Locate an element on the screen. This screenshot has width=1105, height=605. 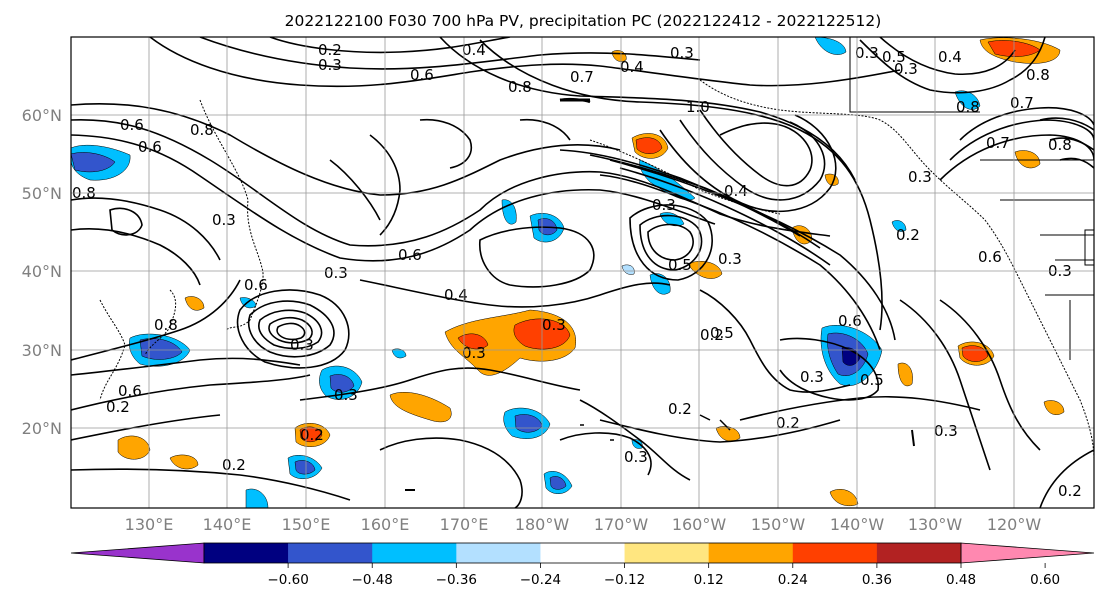
lat-label-60n: 60°N is located at coordinates (42, 115).